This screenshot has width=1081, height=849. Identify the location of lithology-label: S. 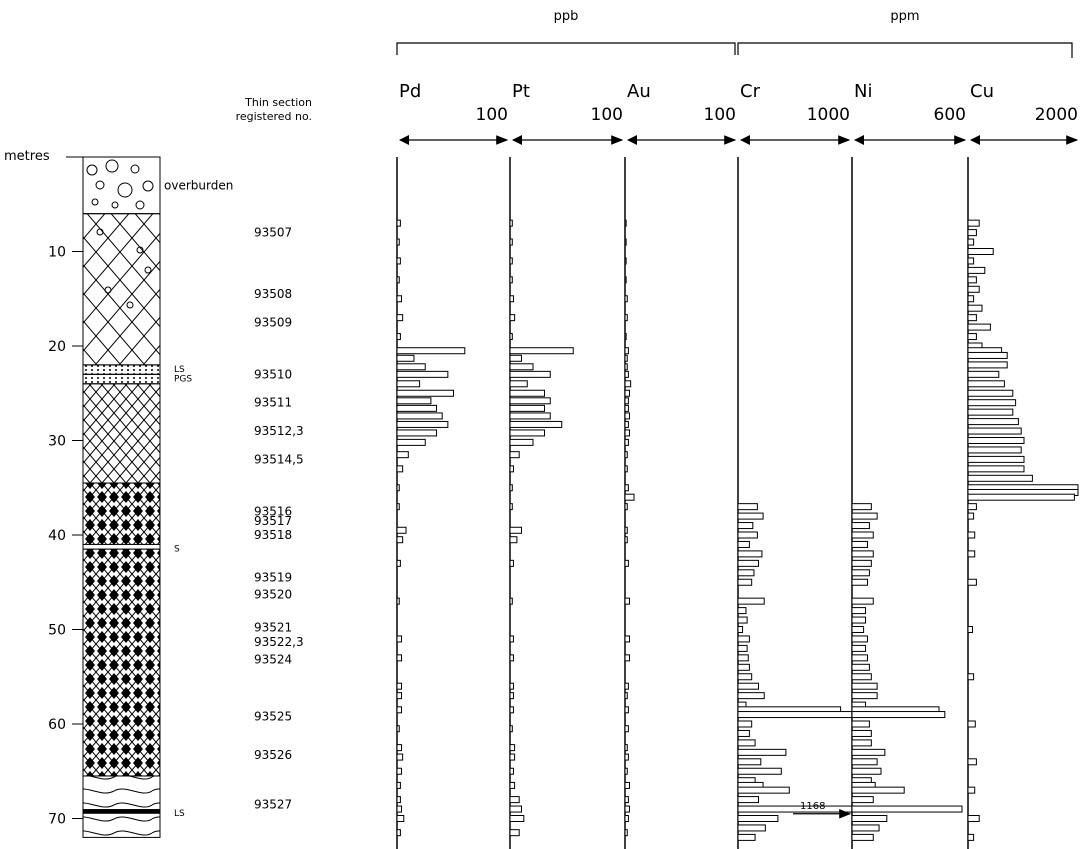
(177, 549).